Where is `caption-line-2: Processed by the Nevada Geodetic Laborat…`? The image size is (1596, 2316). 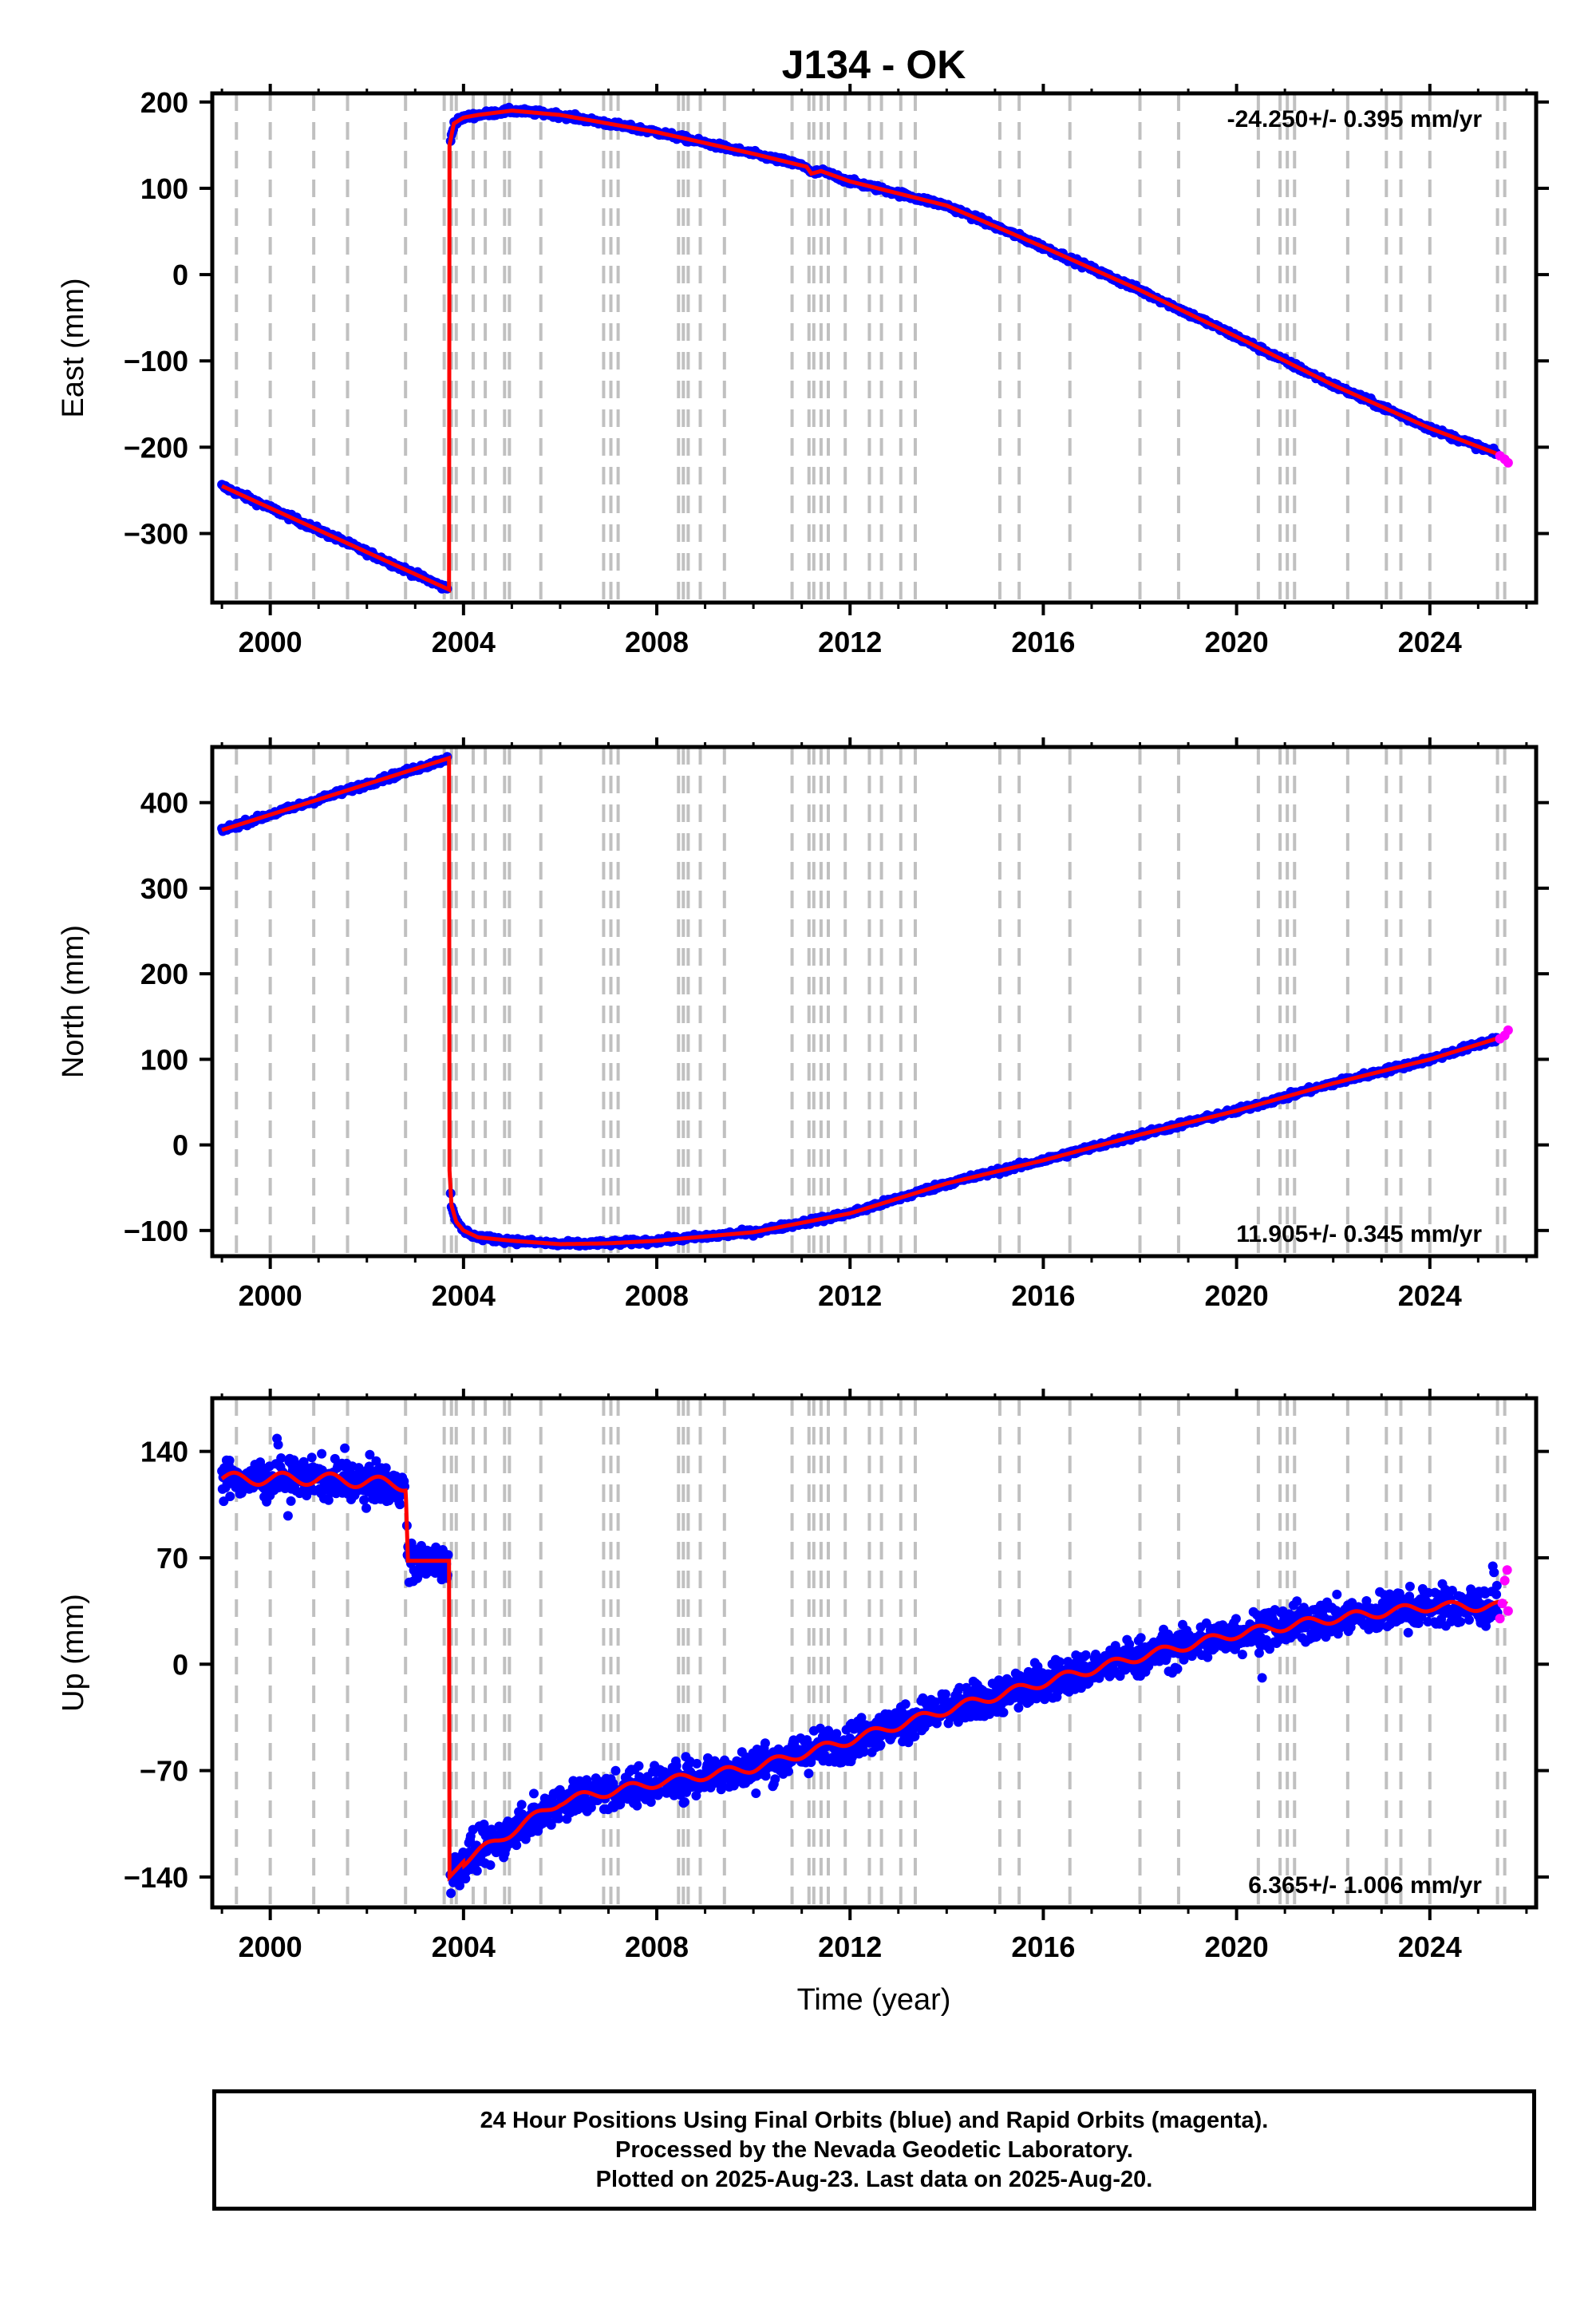 caption-line-2: Processed by the Nevada Geodetic Laborat… is located at coordinates (874, 2149).